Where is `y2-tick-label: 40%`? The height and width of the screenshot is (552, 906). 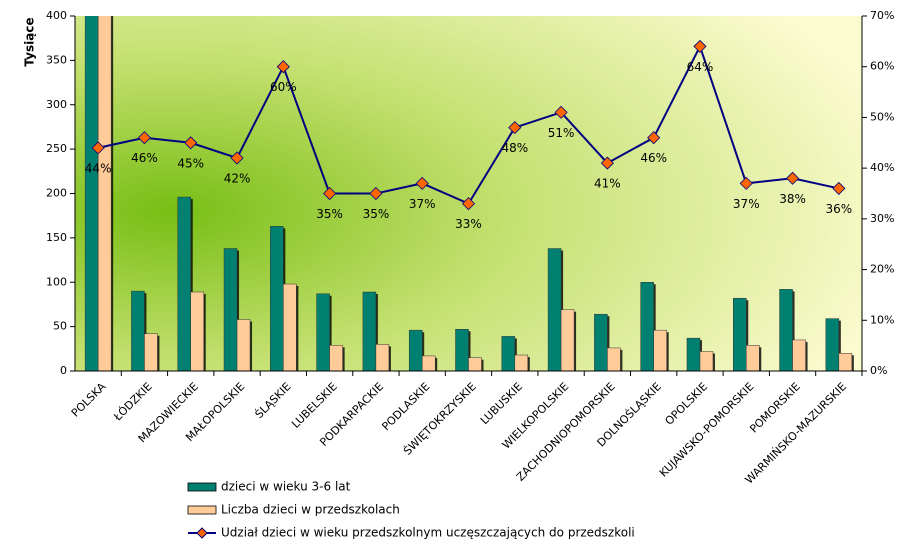
y2-tick-label: 40% is located at coordinates (882, 167).